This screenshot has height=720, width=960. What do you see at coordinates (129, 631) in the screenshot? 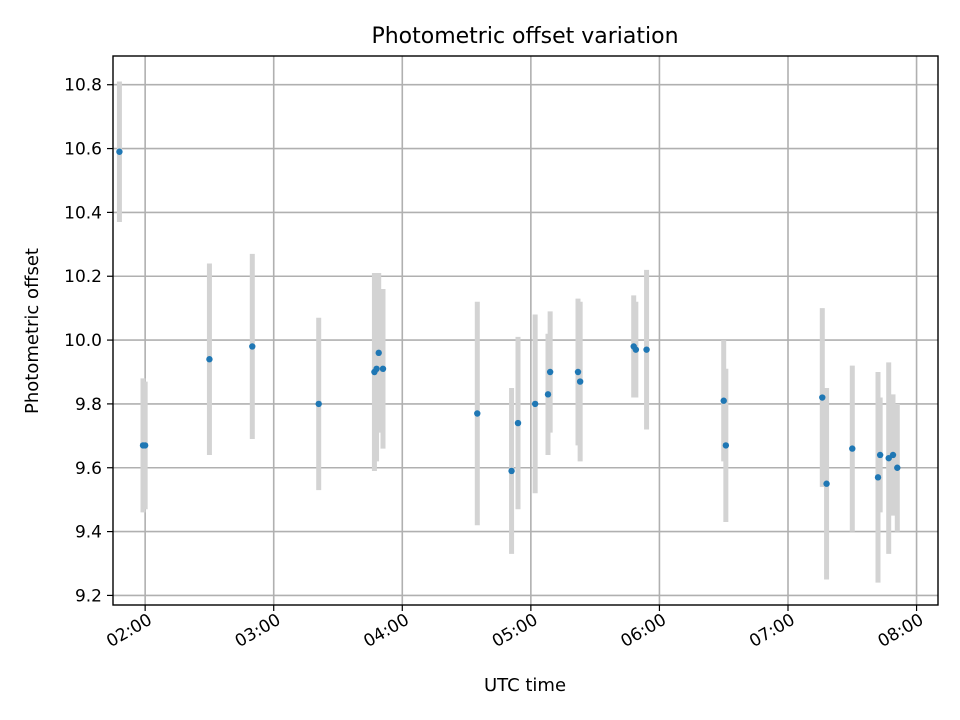
I see `x-tick-label: 02:00` at bounding box center [129, 631].